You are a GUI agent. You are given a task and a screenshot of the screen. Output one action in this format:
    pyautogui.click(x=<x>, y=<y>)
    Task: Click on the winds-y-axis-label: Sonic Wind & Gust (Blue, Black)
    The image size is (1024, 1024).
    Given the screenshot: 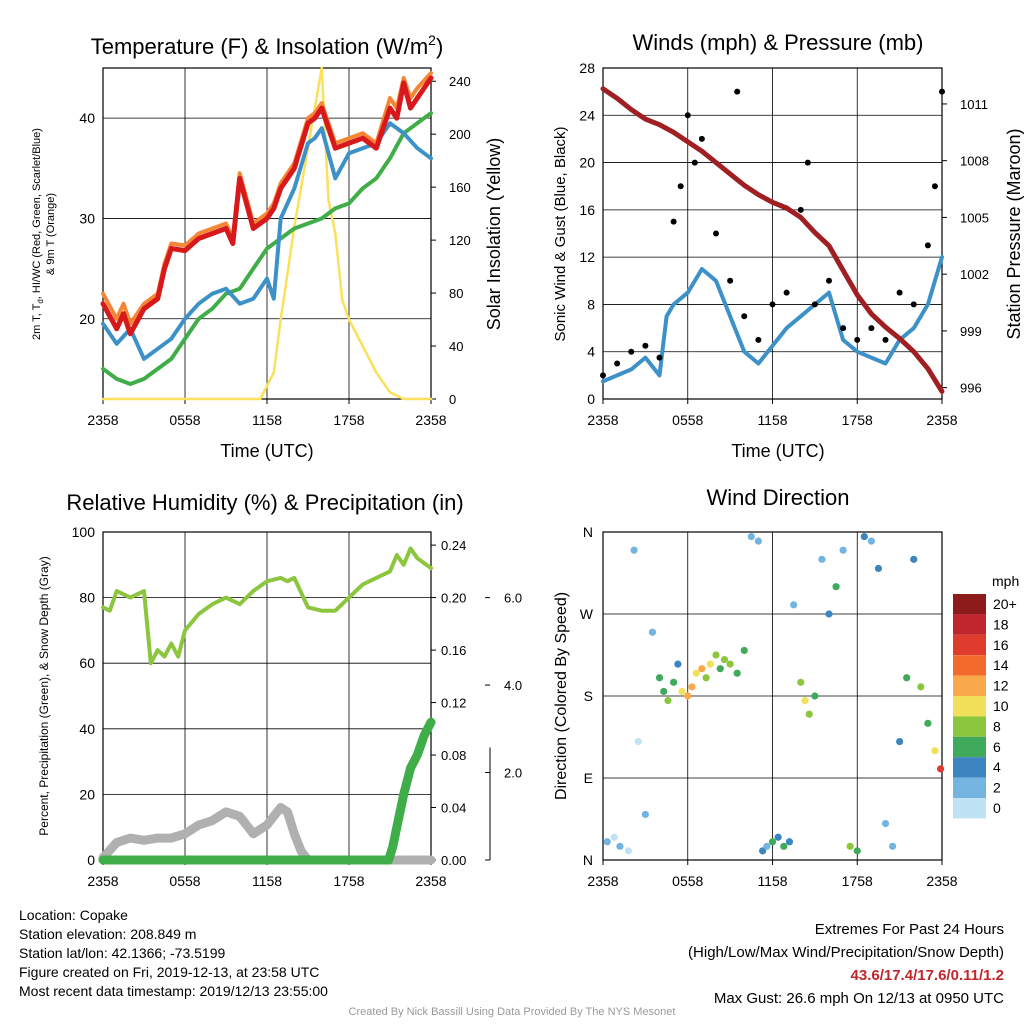 What is the action you would take?
    pyautogui.click(x=560, y=233)
    